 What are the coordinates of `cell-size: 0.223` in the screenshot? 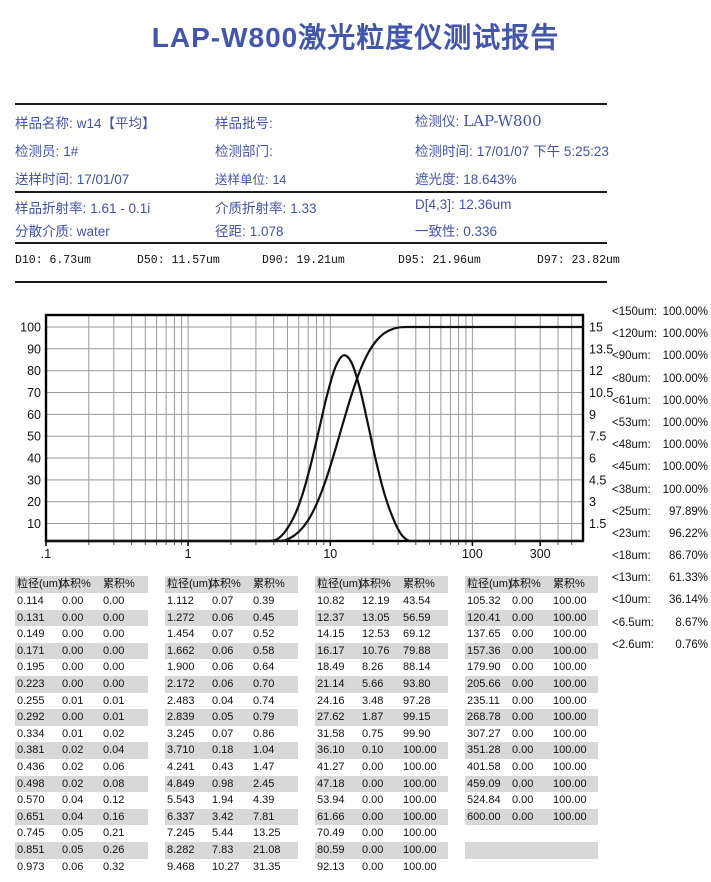 It's located at (31, 683).